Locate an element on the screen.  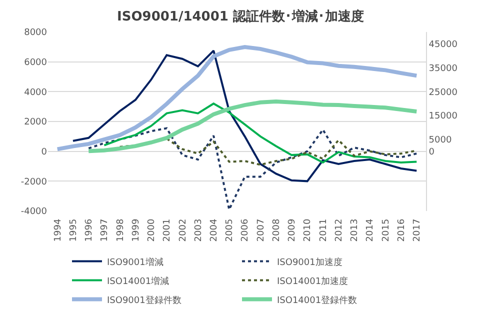
legend-label: ISO9001加速度 is located at coordinates (309, 262).